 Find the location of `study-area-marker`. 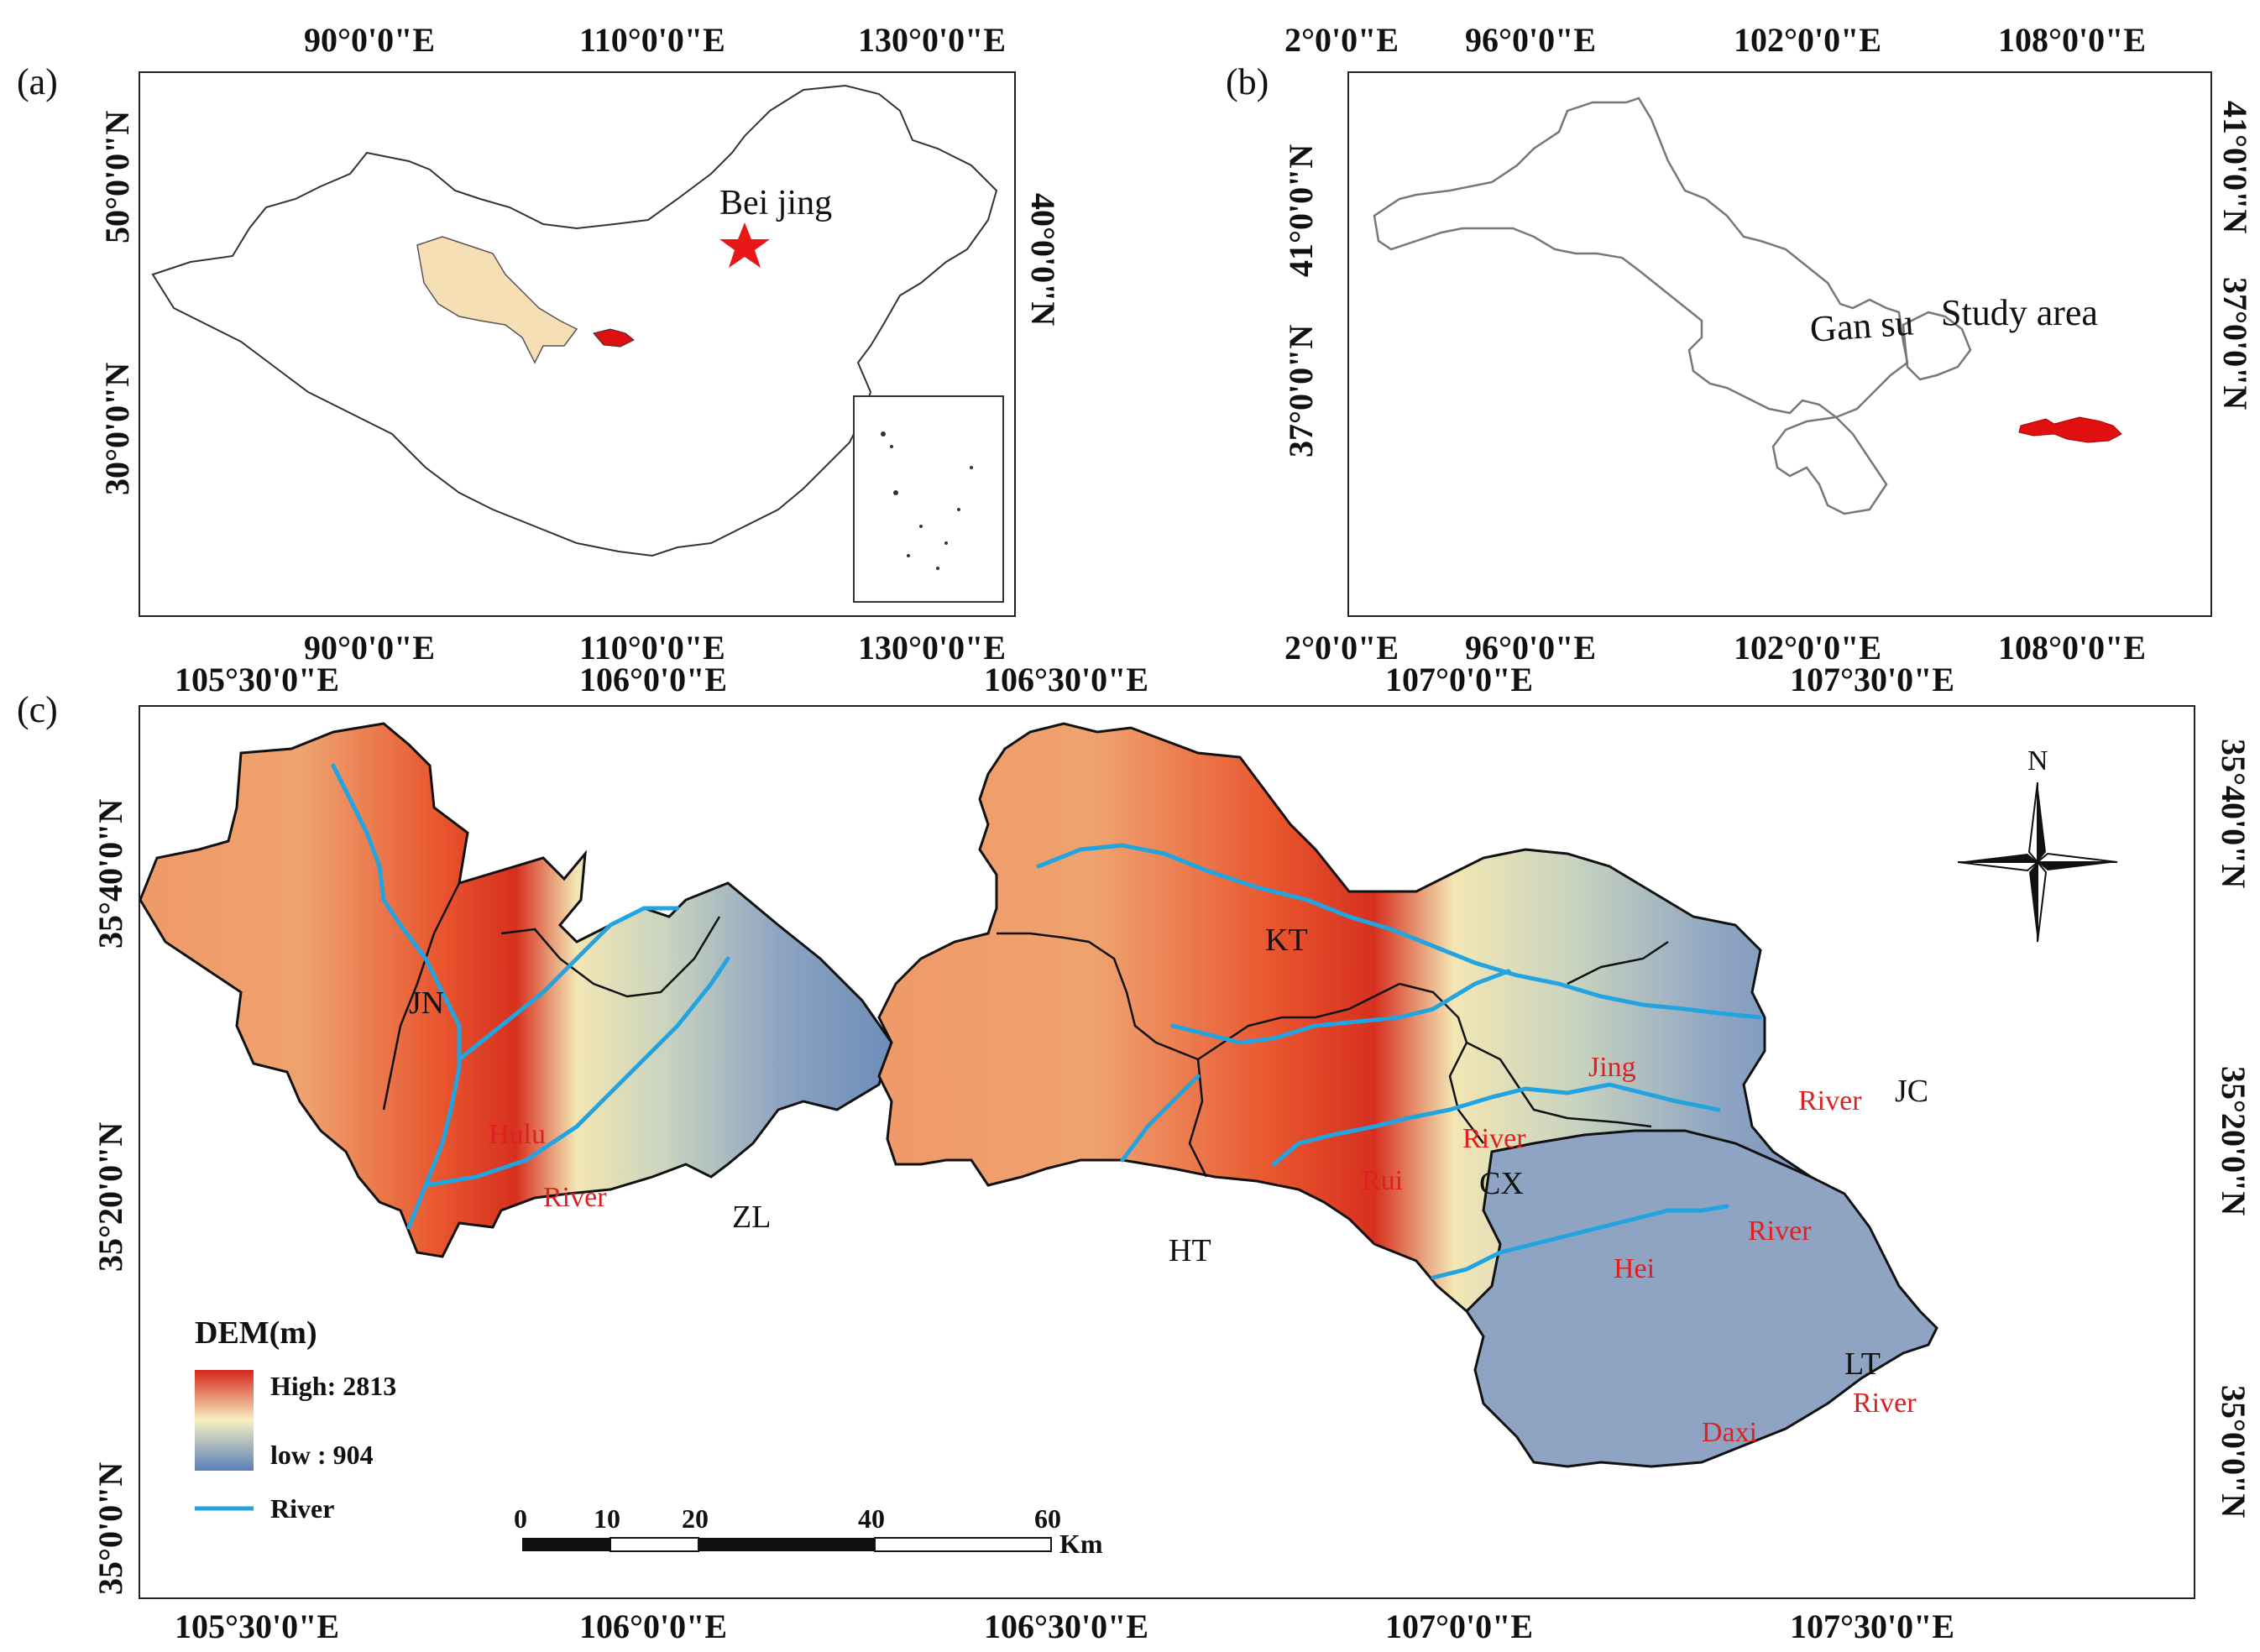

study-area-marker is located at coordinates (614, 338).